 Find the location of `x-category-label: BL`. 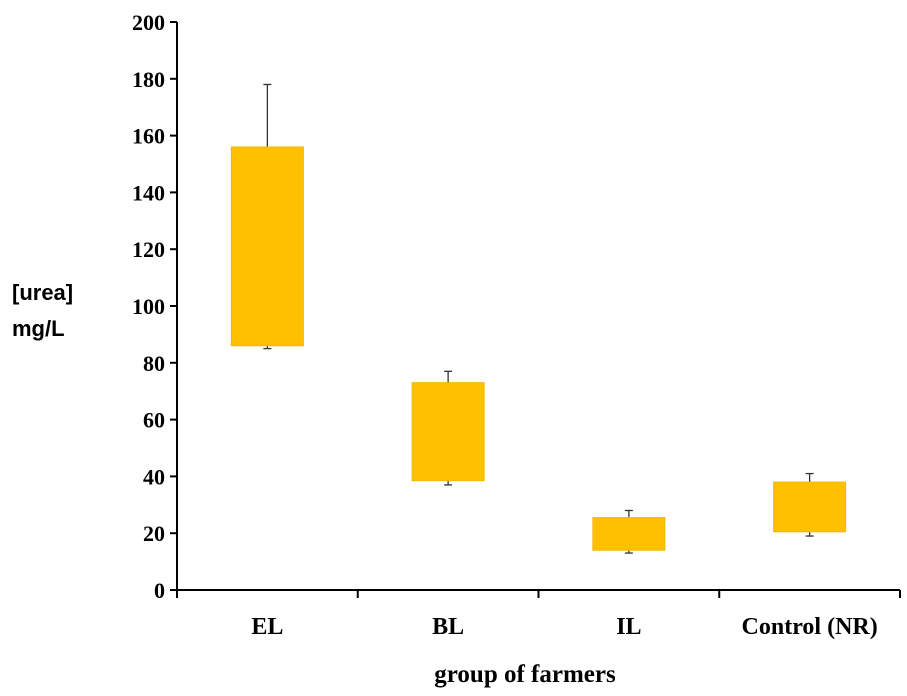

x-category-label: BL is located at coordinates (448, 627).